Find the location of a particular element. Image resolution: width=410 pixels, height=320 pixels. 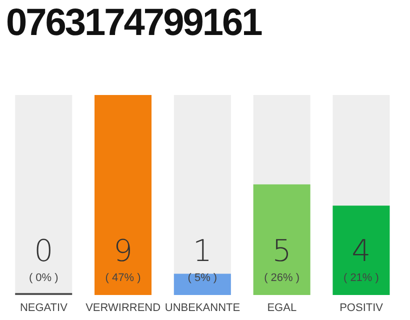

annotation: 4 is located at coordinates (361, 251).